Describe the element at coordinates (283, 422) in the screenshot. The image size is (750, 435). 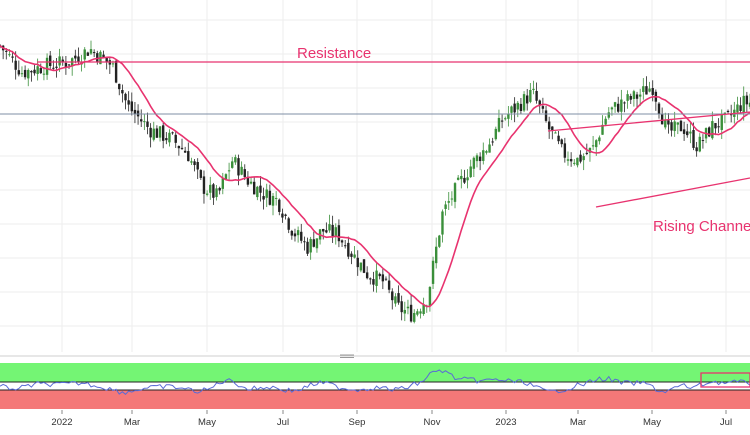
I see `x-tick-label: Jul` at that location.